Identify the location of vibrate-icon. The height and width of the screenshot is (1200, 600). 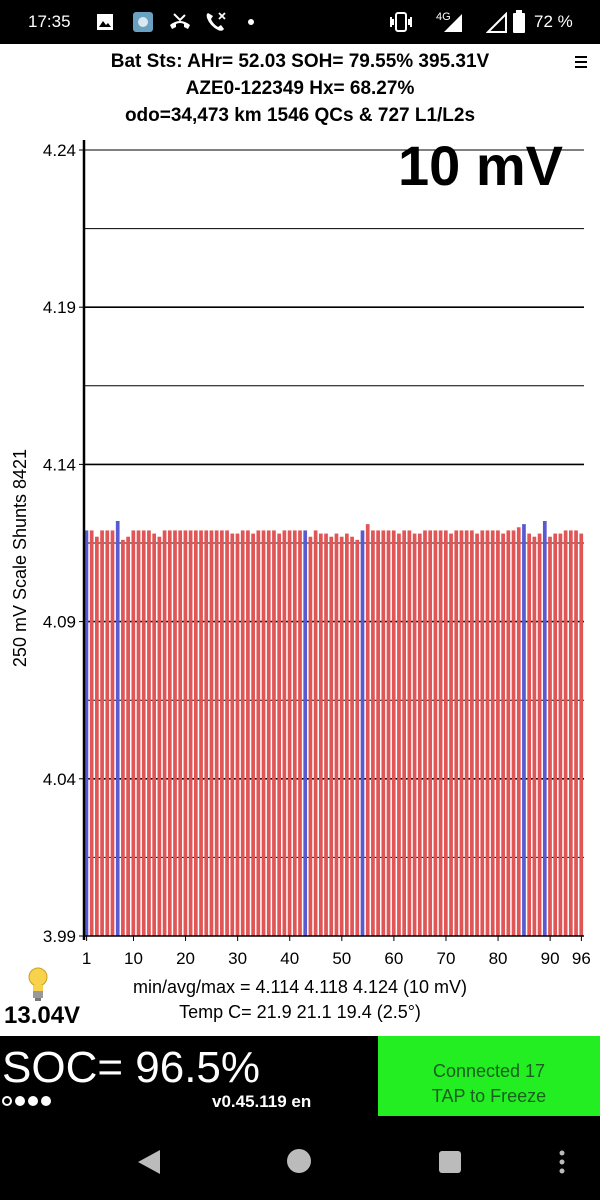
(401, 22).